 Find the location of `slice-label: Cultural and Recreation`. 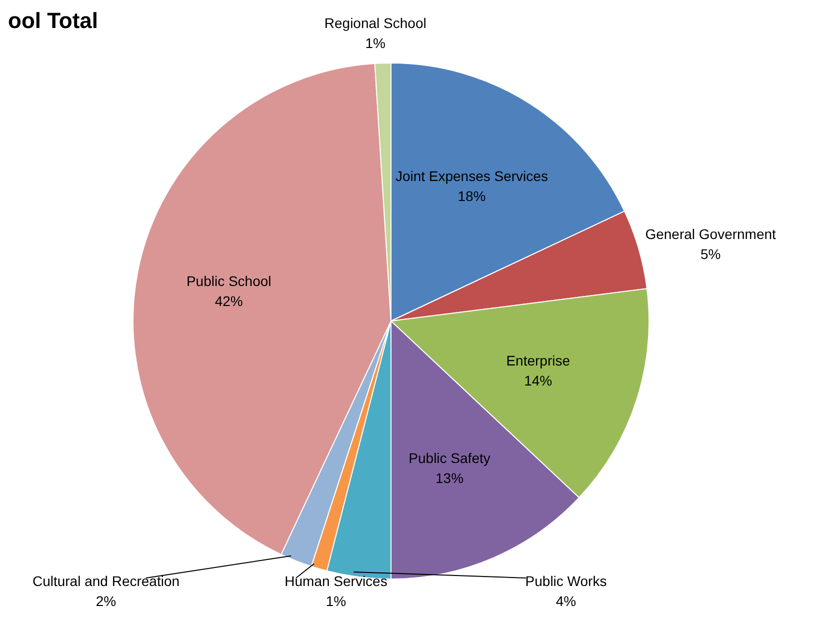

slice-label: Cultural and Recreation is located at coordinates (106, 581).